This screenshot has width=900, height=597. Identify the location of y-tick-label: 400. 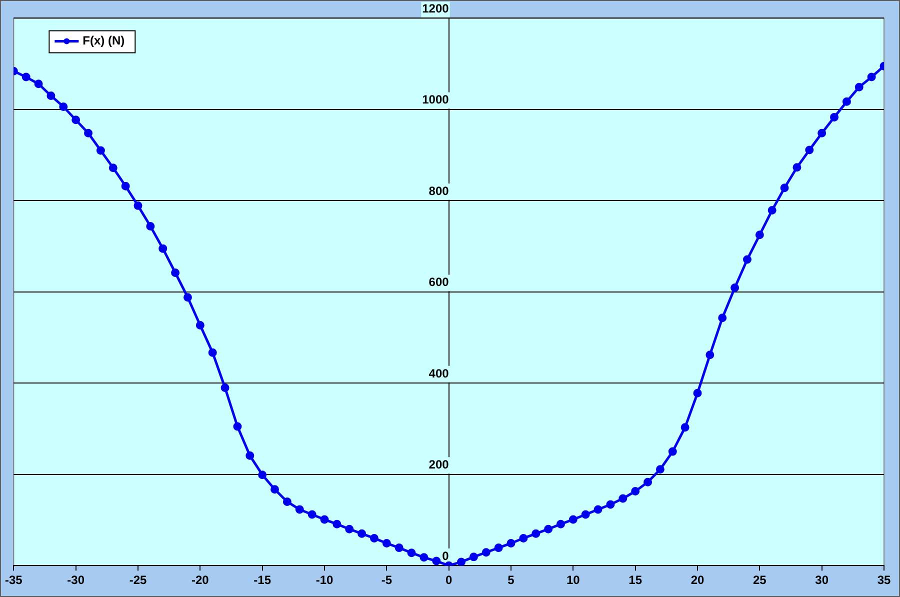
(439, 373).